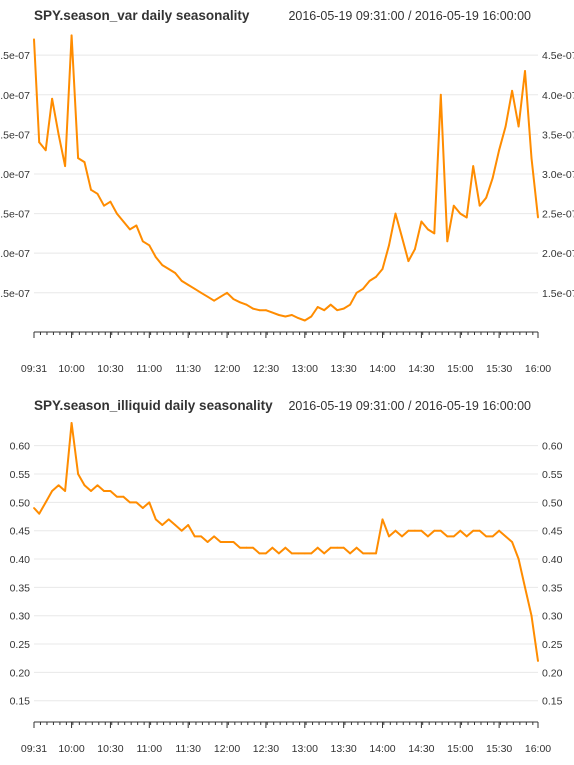 The image size is (574, 765). Describe the element at coordinates (34, 369) in the screenshot. I see `x-tick-label: 09:31` at that location.